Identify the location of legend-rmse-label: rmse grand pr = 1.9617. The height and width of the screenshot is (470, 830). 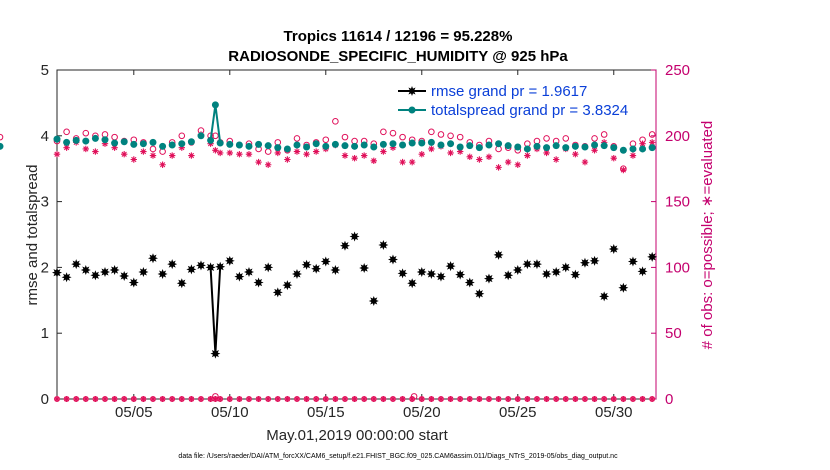
(509, 91).